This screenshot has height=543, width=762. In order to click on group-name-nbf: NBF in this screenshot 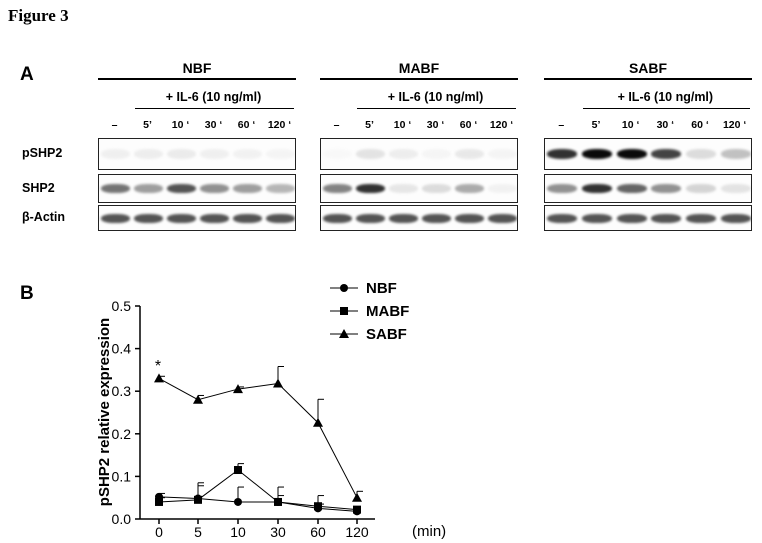, I will do `click(197, 68)`.